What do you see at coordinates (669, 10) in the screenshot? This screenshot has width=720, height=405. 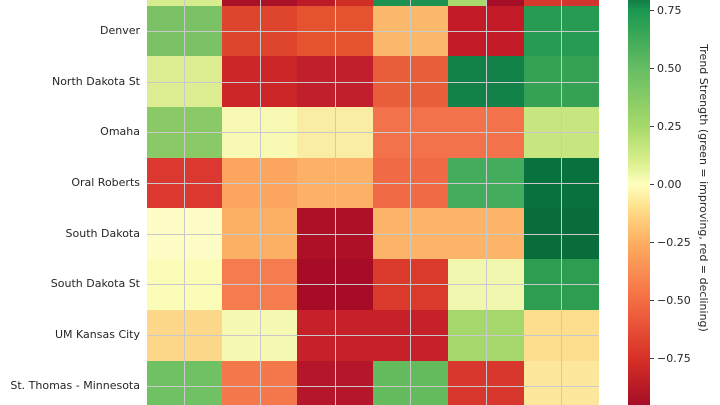 I see `colorbar-tick-label: 0.75` at bounding box center [669, 10].